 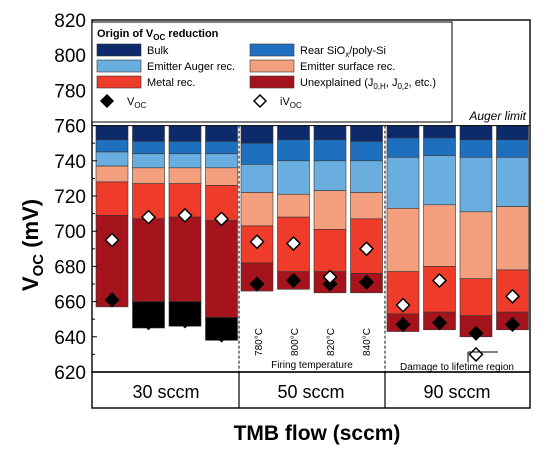 I want to click on y-tick-label-800: 800, so click(x=70, y=56).